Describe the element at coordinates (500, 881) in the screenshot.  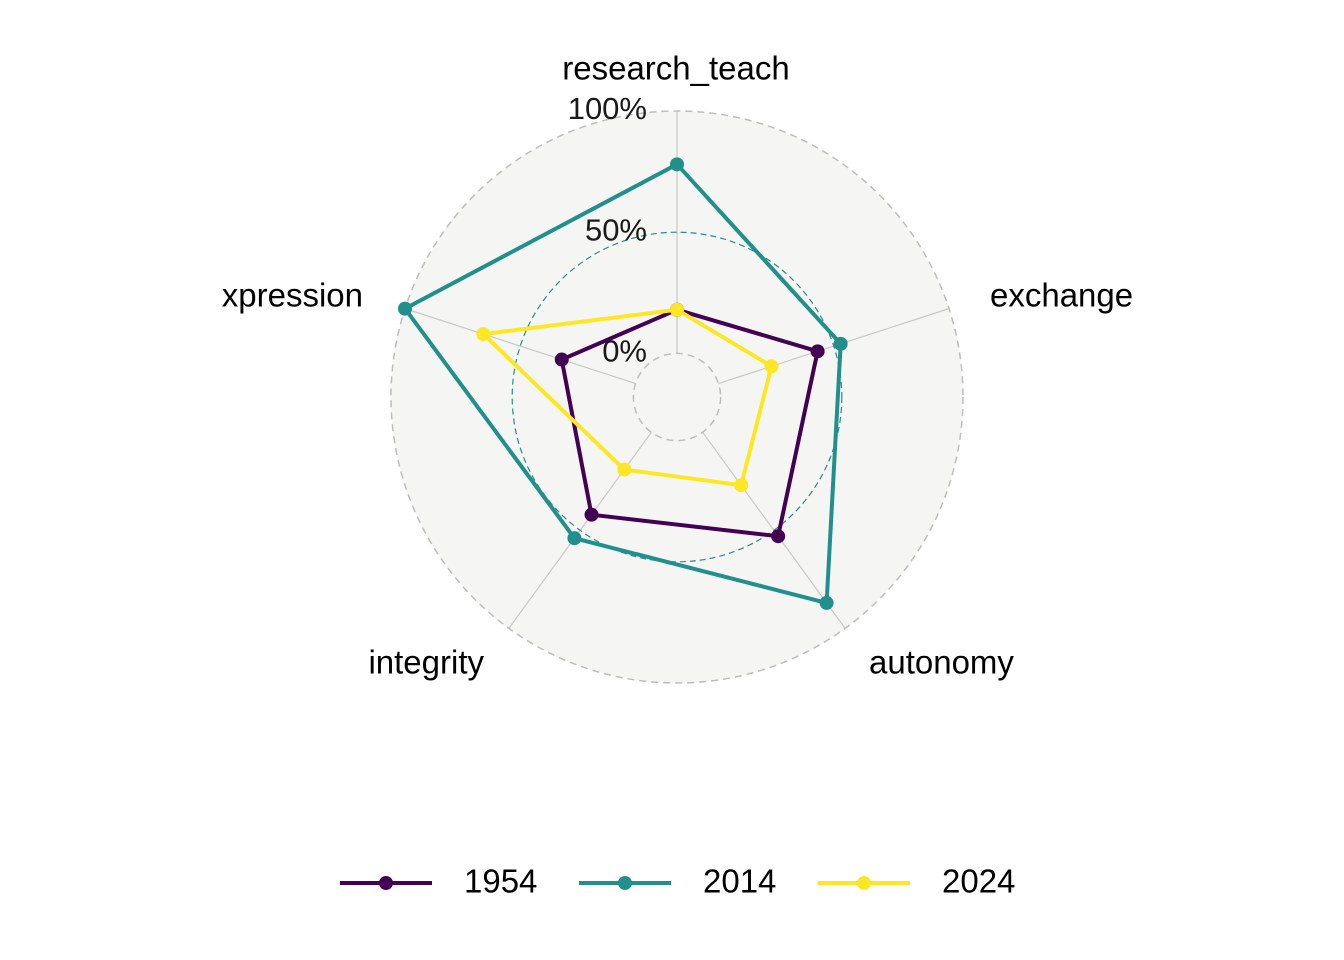
I see `legend-label-1954: 1954` at that location.